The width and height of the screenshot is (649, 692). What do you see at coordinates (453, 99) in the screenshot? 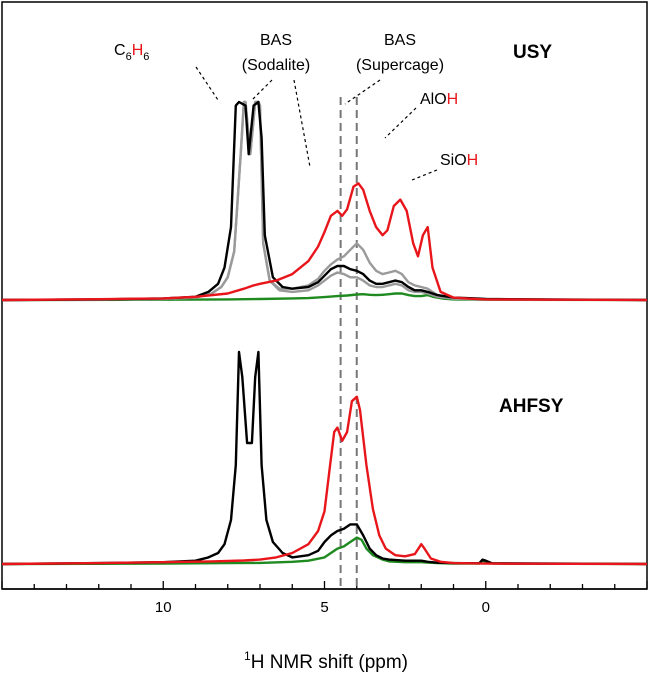
I see `aloh-part-2: H` at bounding box center [453, 99].